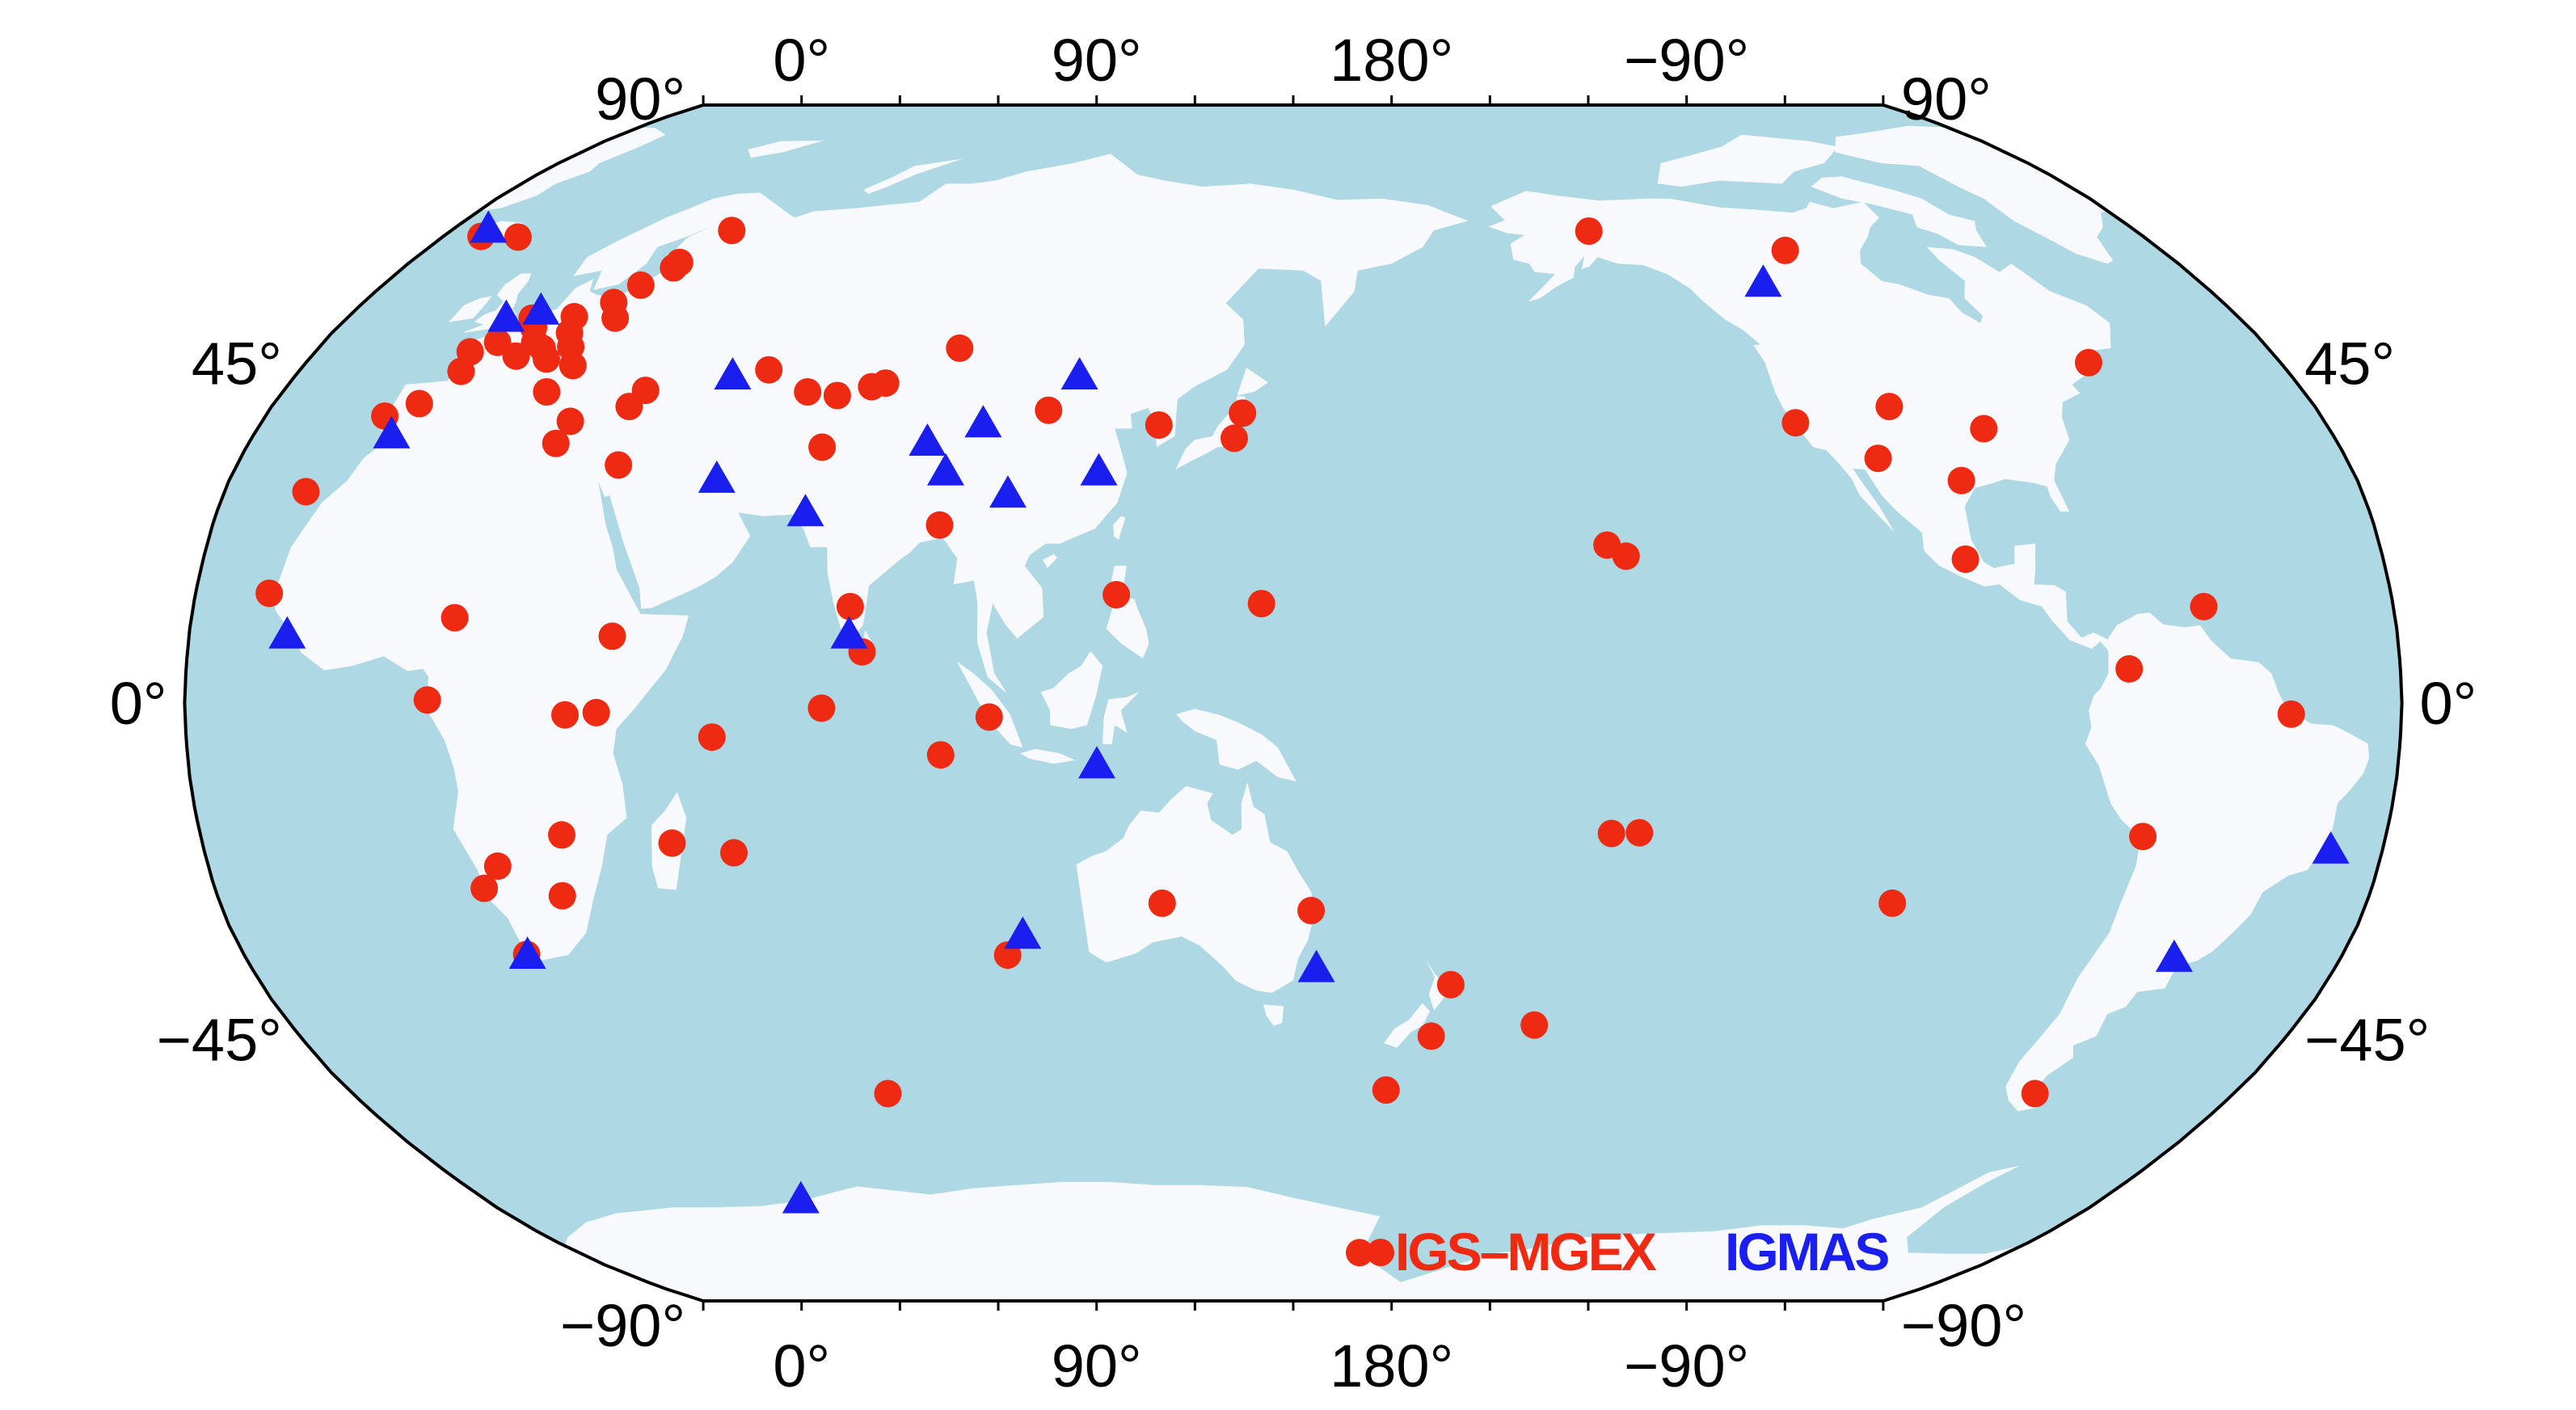 The image size is (2576, 1410). What do you see at coordinates (1391, 60) in the screenshot?
I see `lon-label-top: 180°` at bounding box center [1391, 60].